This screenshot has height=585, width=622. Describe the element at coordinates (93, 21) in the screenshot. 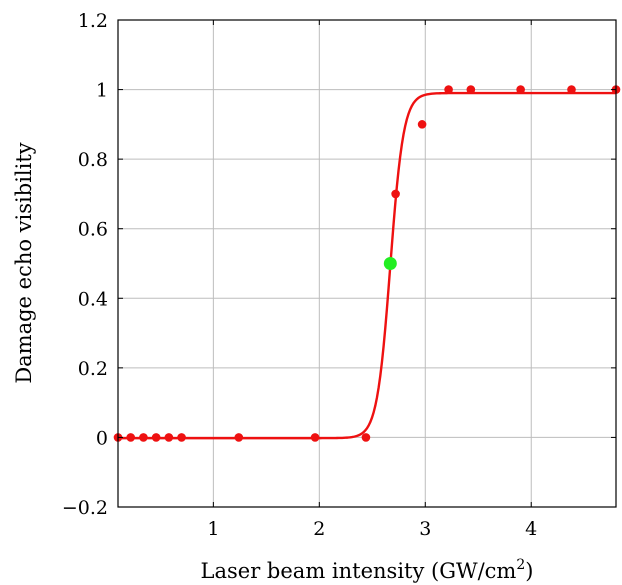

I see `y-tick-label: 1.2` at that location.